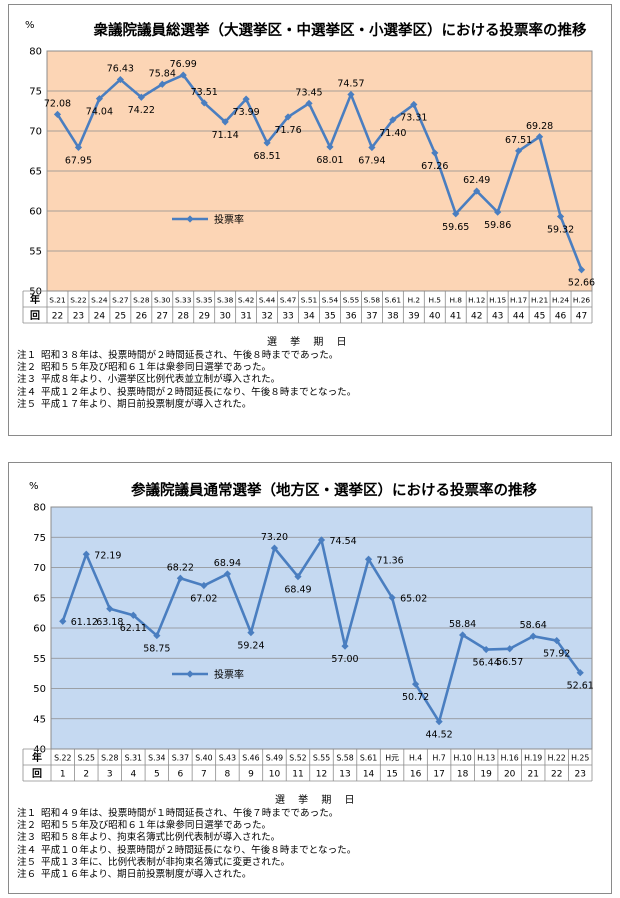 Image resolution: width=620 pixels, height=898 pixels. Describe the element at coordinates (78, 300) in the screenshot. I see `x-category-label: S.22` at that location.